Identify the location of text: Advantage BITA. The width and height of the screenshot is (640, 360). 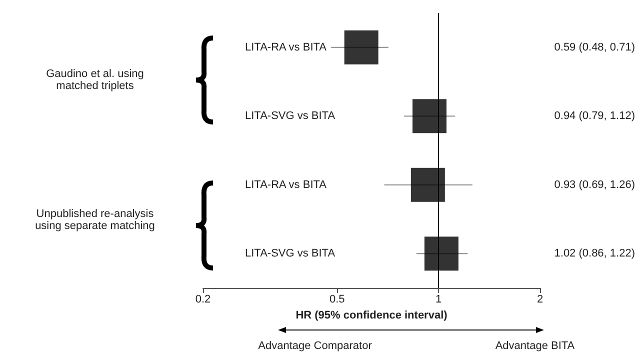
(535, 346).